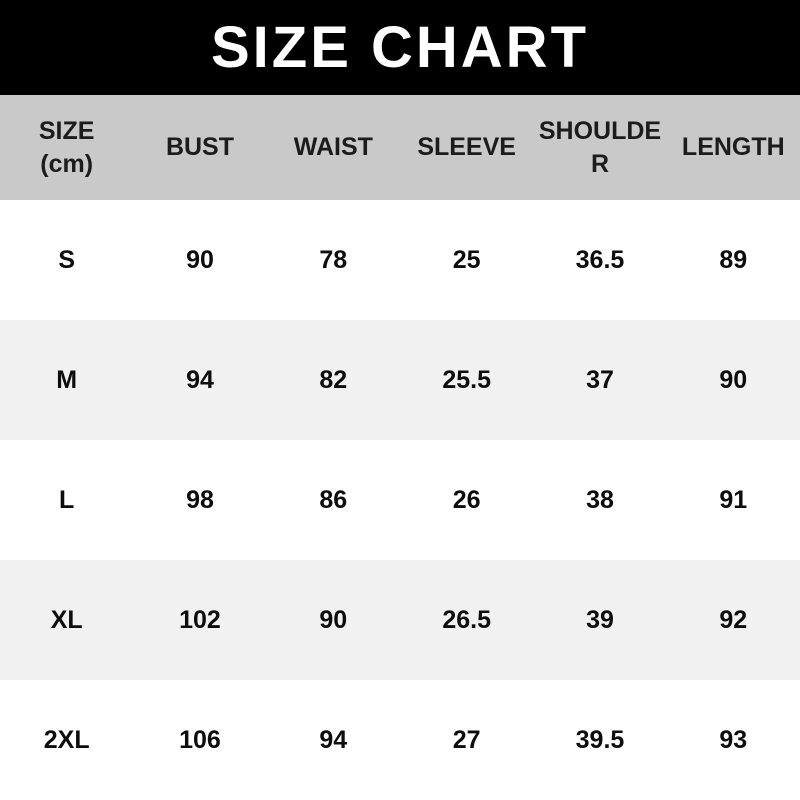  I want to click on col-header-bust: BUST, so click(200, 147).